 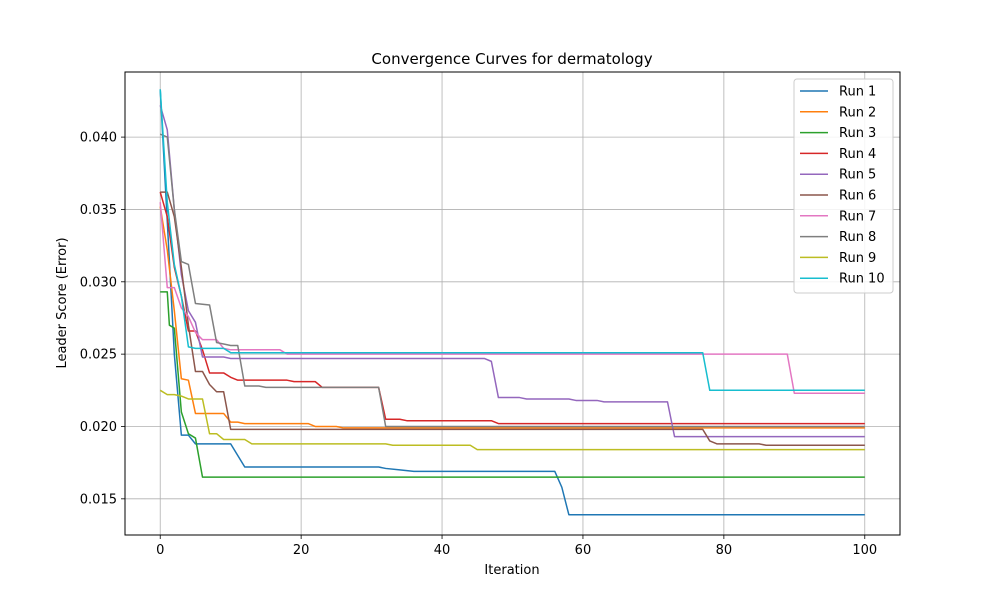 What do you see at coordinates (511, 570) in the screenshot?
I see `x-axis-label: Iteration` at bounding box center [511, 570].